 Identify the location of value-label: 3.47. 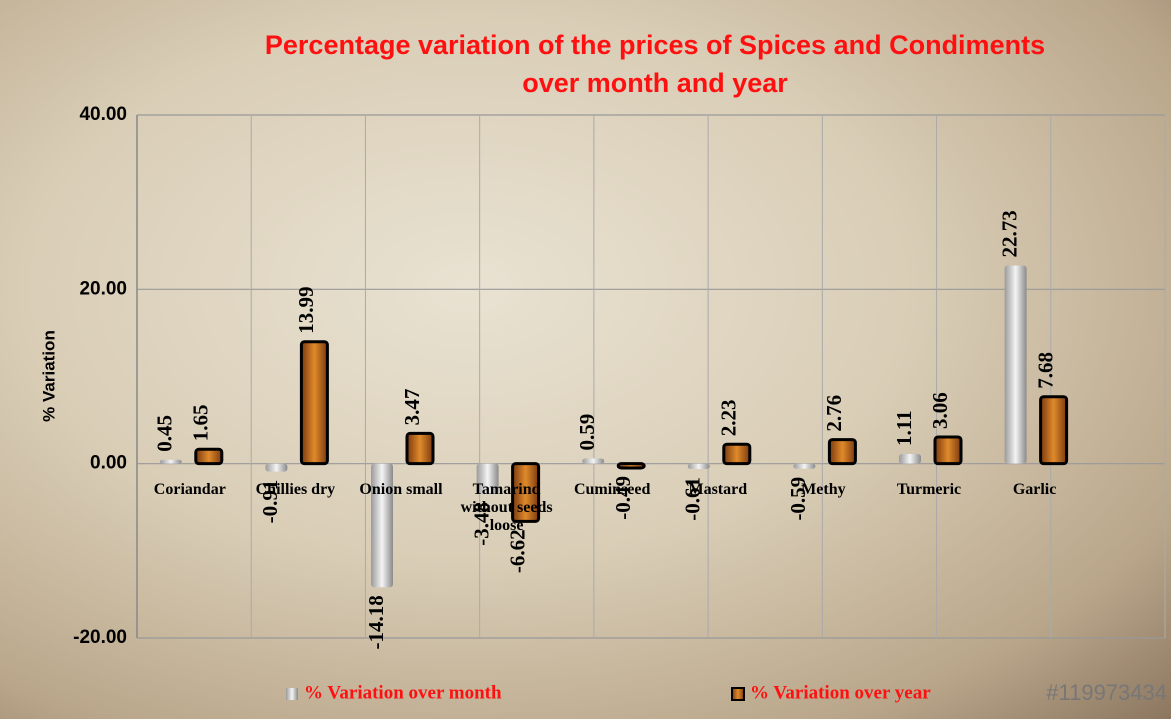
(412, 407).